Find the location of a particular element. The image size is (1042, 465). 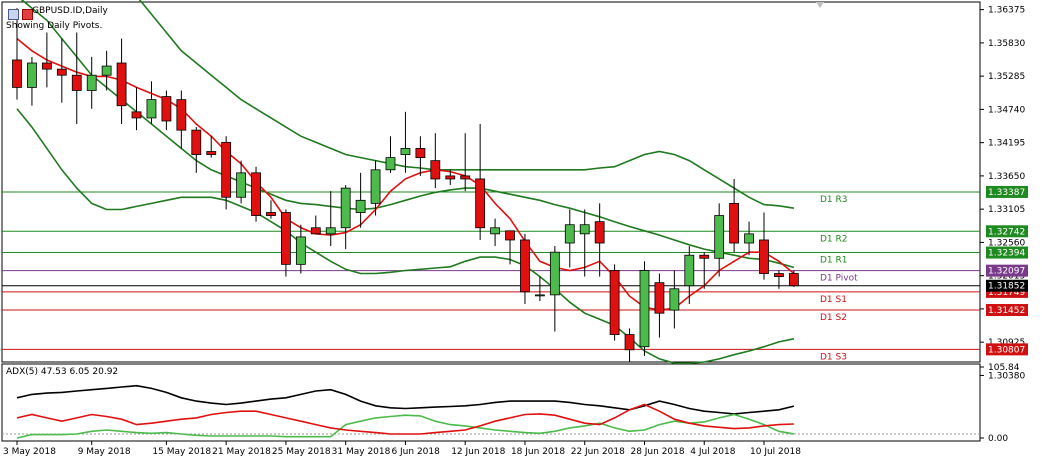

pivot-price-tag-text: 1.30807 is located at coordinates (1006, 350).